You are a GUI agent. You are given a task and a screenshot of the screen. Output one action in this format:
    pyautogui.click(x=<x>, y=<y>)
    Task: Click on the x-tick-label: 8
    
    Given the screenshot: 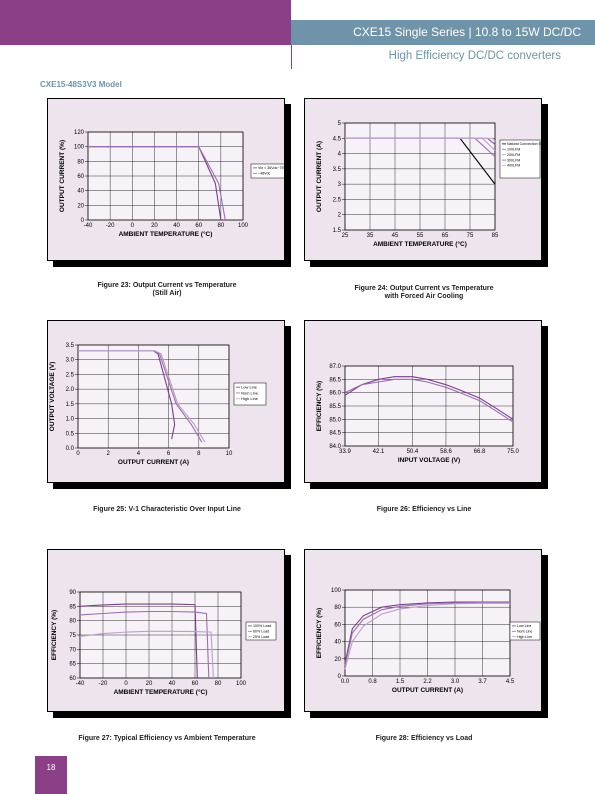 What is the action you would take?
    pyautogui.click(x=199, y=454)
    